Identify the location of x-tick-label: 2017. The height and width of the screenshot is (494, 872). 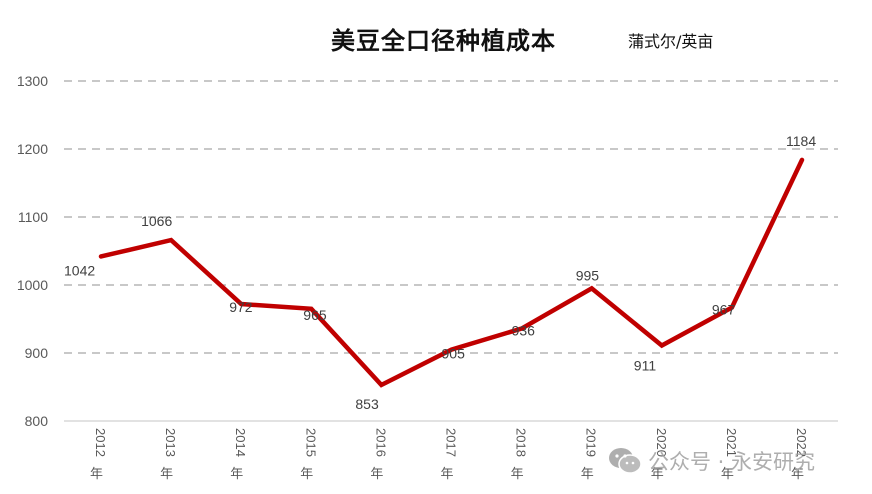
(451, 442).